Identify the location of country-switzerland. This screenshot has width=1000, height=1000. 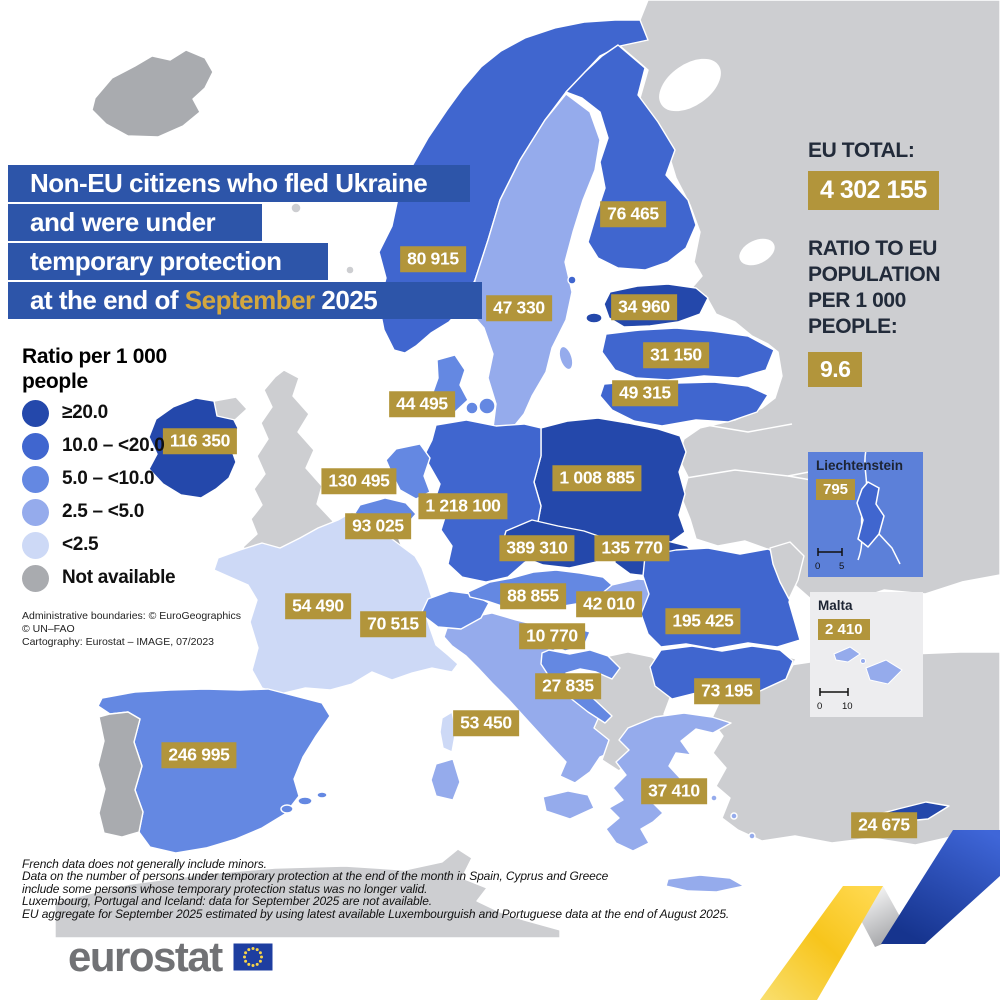
(455, 610).